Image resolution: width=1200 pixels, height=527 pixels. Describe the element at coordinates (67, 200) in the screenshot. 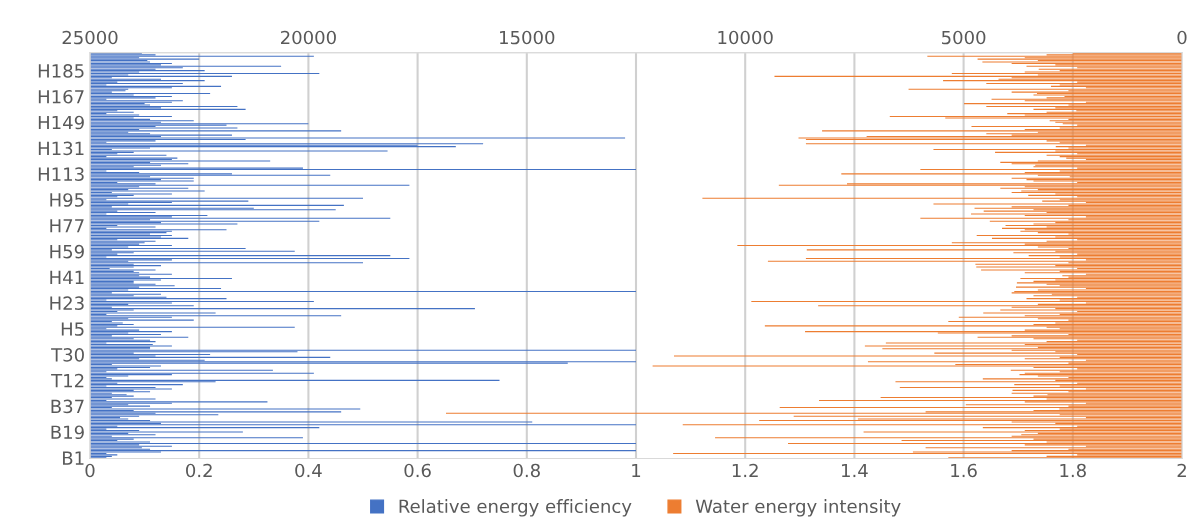

I see `y-tick-label: H95` at that location.